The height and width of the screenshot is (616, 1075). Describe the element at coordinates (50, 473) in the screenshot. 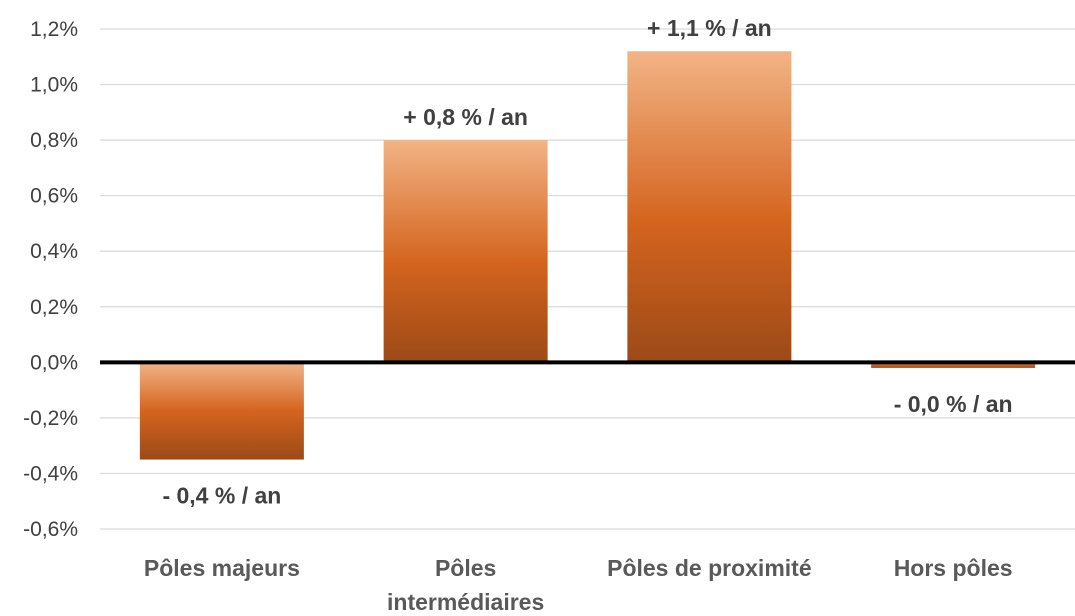

I see `y-tick-label: -0,4%` at that location.